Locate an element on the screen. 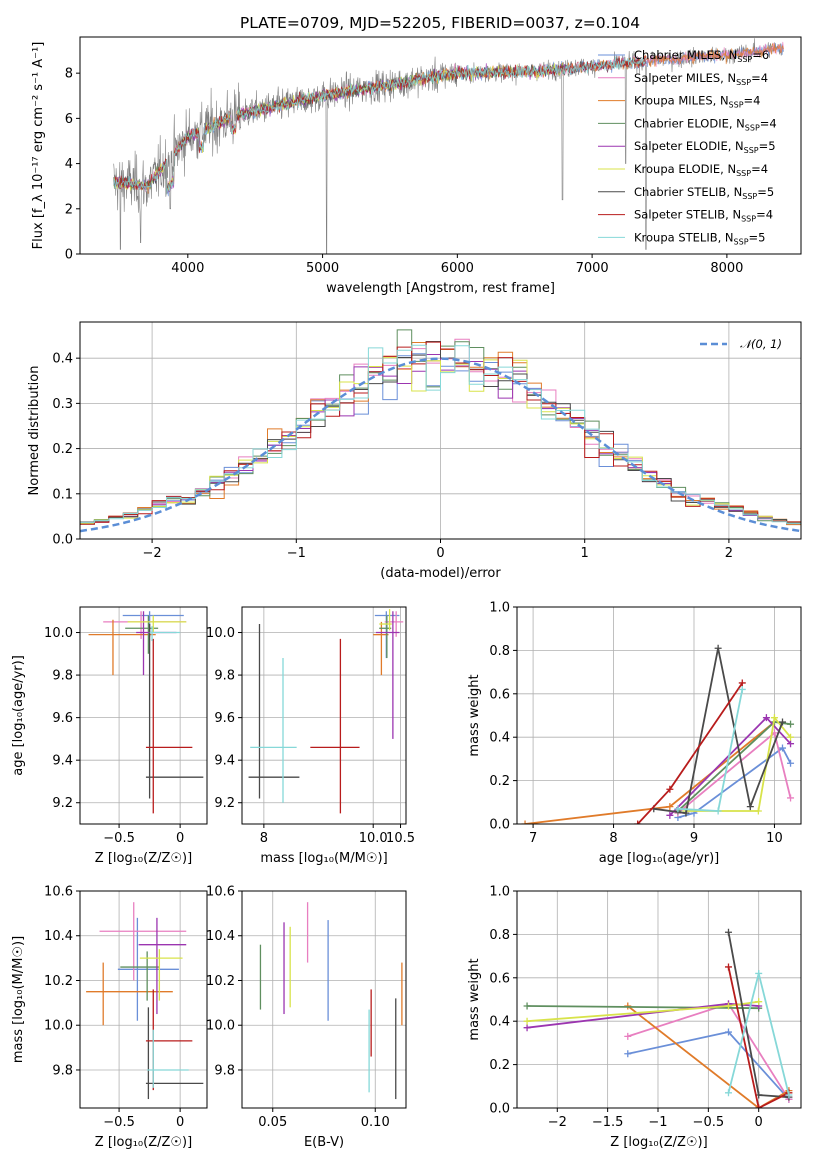  spectrum-model-chabrier-elodie is located at coordinates (339, 127).